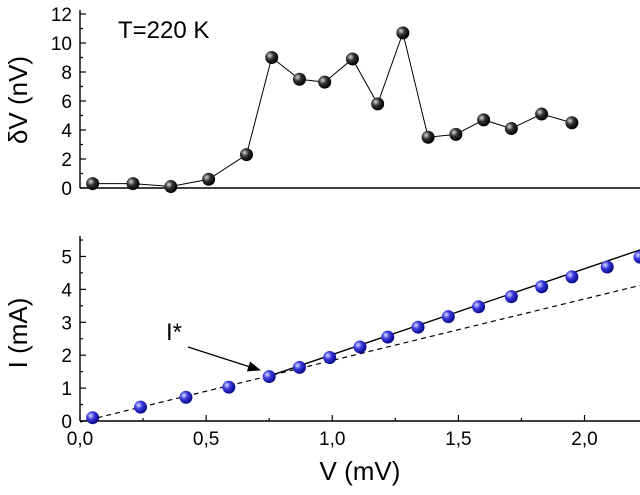  Describe the element at coordinates (174, 332) in the screenshot. I see `critical-current-label: I*` at that location.